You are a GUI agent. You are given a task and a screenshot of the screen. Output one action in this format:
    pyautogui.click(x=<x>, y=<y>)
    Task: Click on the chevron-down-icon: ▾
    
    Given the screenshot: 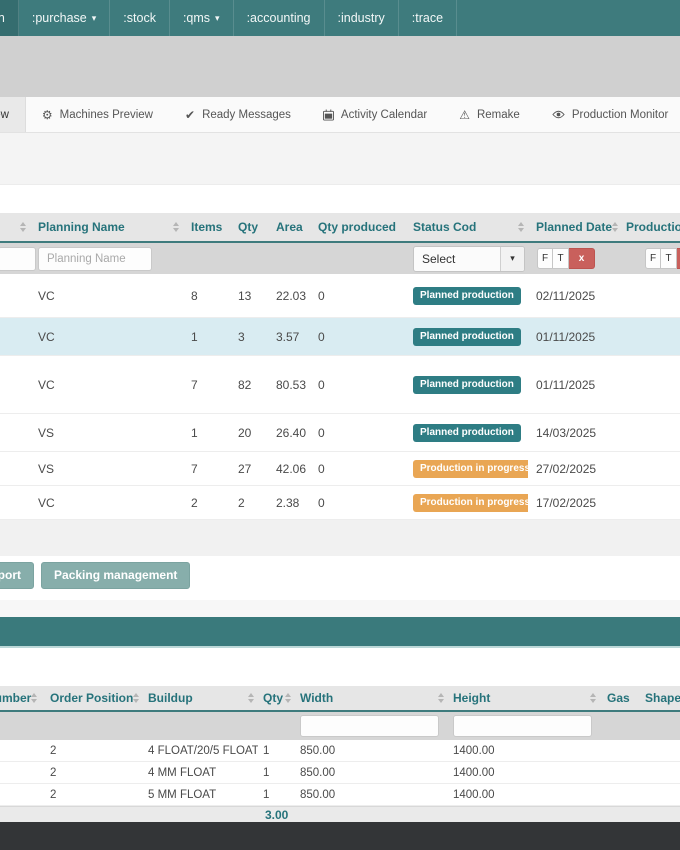 What is the action you would take?
    pyautogui.click(x=512, y=258)
    